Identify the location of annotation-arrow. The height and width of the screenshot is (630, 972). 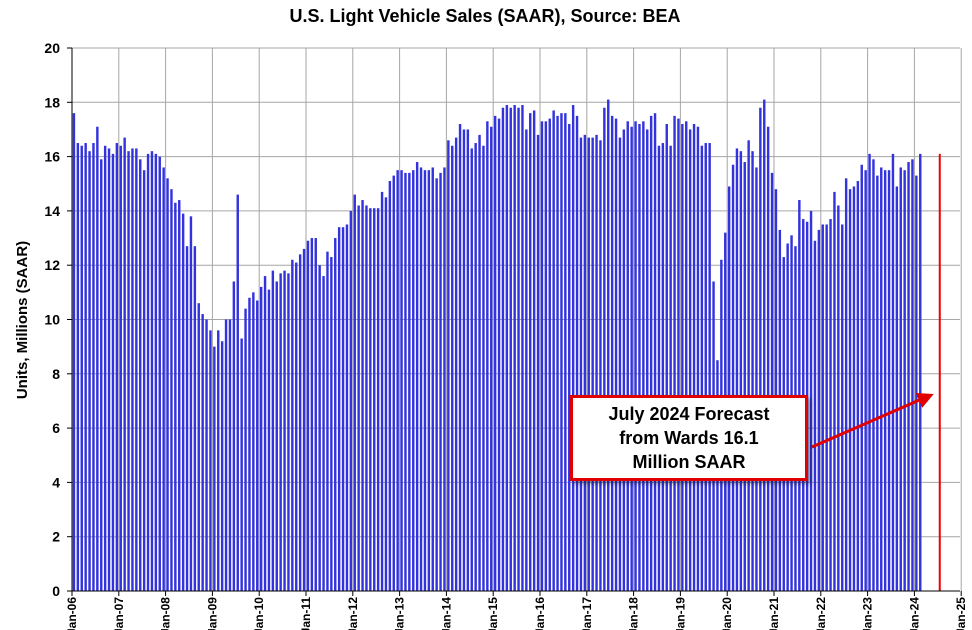
(872, 421).